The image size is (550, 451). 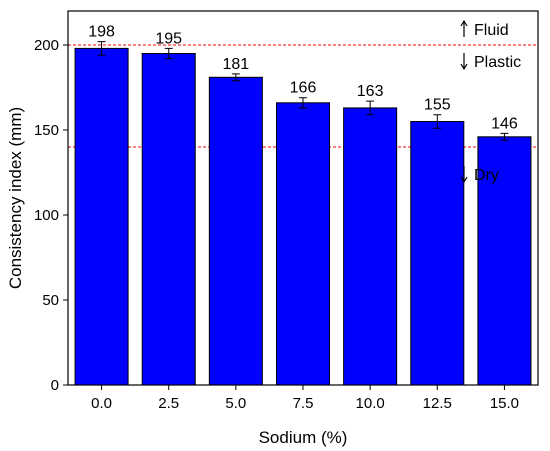 I want to click on x-tick-label-12.5: 12.5, so click(x=437, y=403).